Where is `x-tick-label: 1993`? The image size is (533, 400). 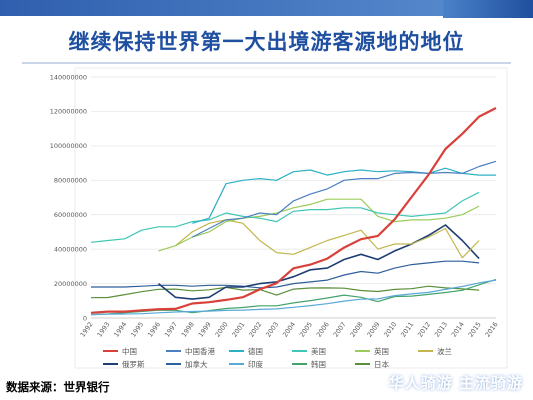 x-tick-label: 1993 is located at coordinates (103, 330).